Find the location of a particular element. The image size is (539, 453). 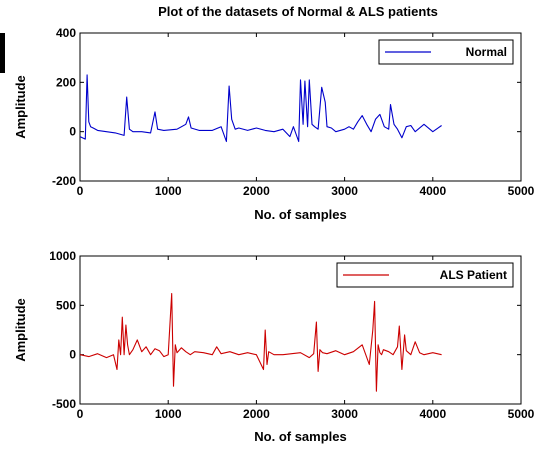

y-tick-label: -200 is located at coordinates (64, 181).